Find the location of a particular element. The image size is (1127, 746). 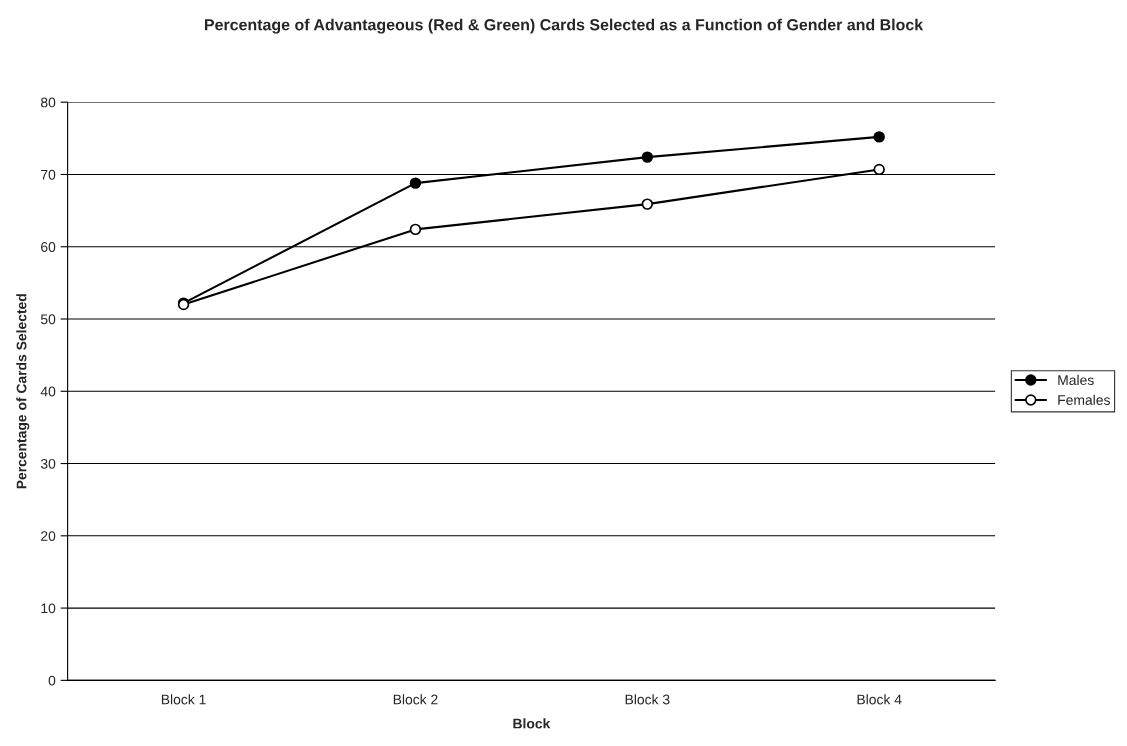

y-axis-title: Percentage of Cards Selected is located at coordinates (23, 391).